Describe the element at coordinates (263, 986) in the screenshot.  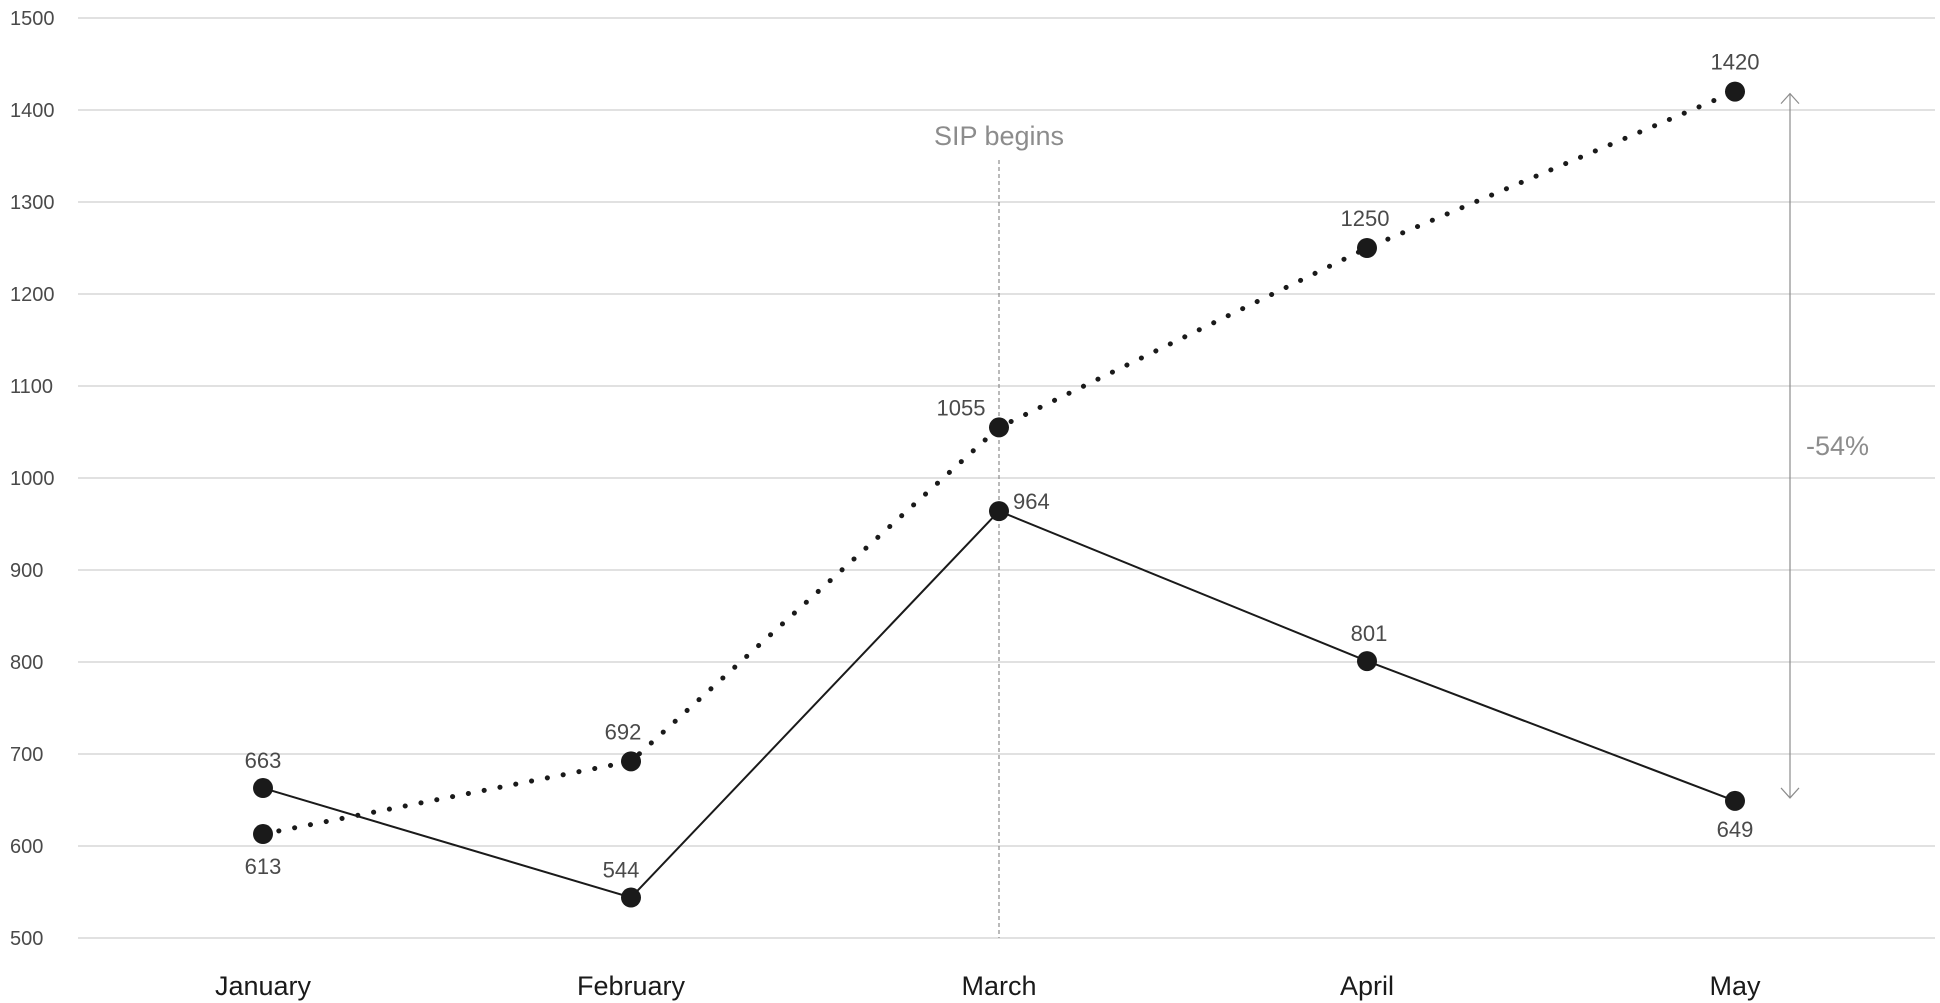
I see `x-tick-label: January` at that location.